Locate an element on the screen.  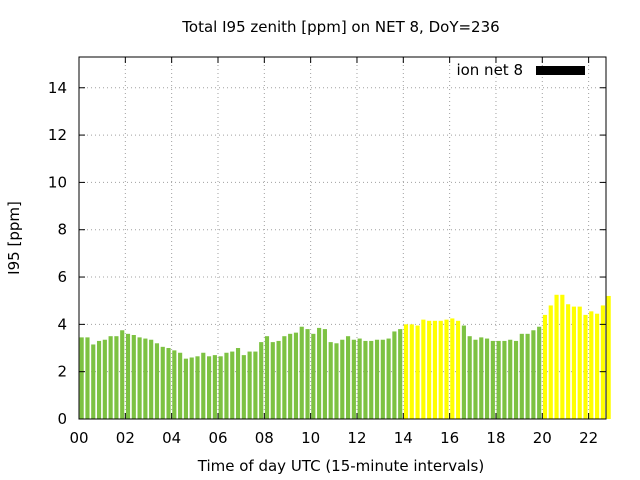
x-tick-label: 22 is located at coordinates (588, 438).